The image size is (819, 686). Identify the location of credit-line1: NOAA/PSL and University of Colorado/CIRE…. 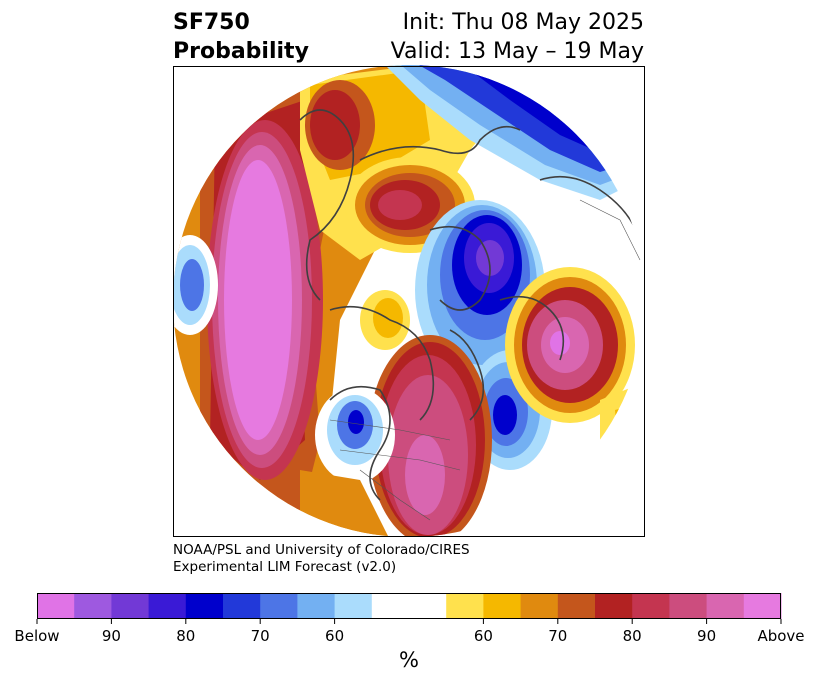
(321, 550).